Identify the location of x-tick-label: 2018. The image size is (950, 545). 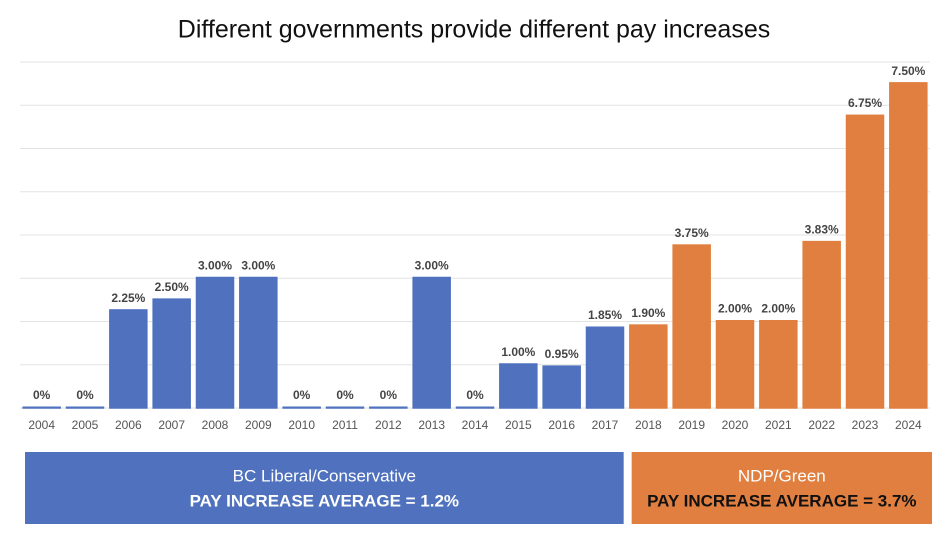
(648, 425).